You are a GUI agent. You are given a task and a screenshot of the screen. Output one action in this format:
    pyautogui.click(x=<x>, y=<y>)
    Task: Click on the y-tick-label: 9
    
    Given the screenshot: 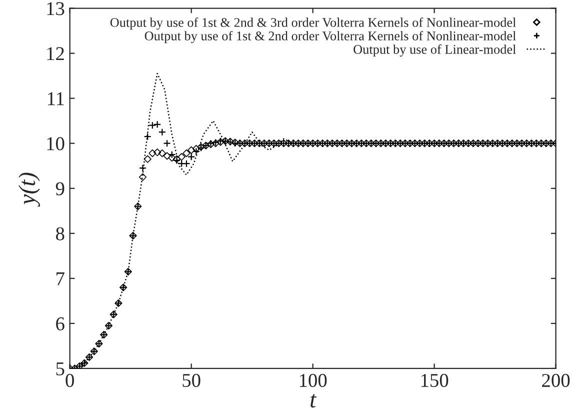 What is the action you would take?
    pyautogui.click(x=60, y=189)
    